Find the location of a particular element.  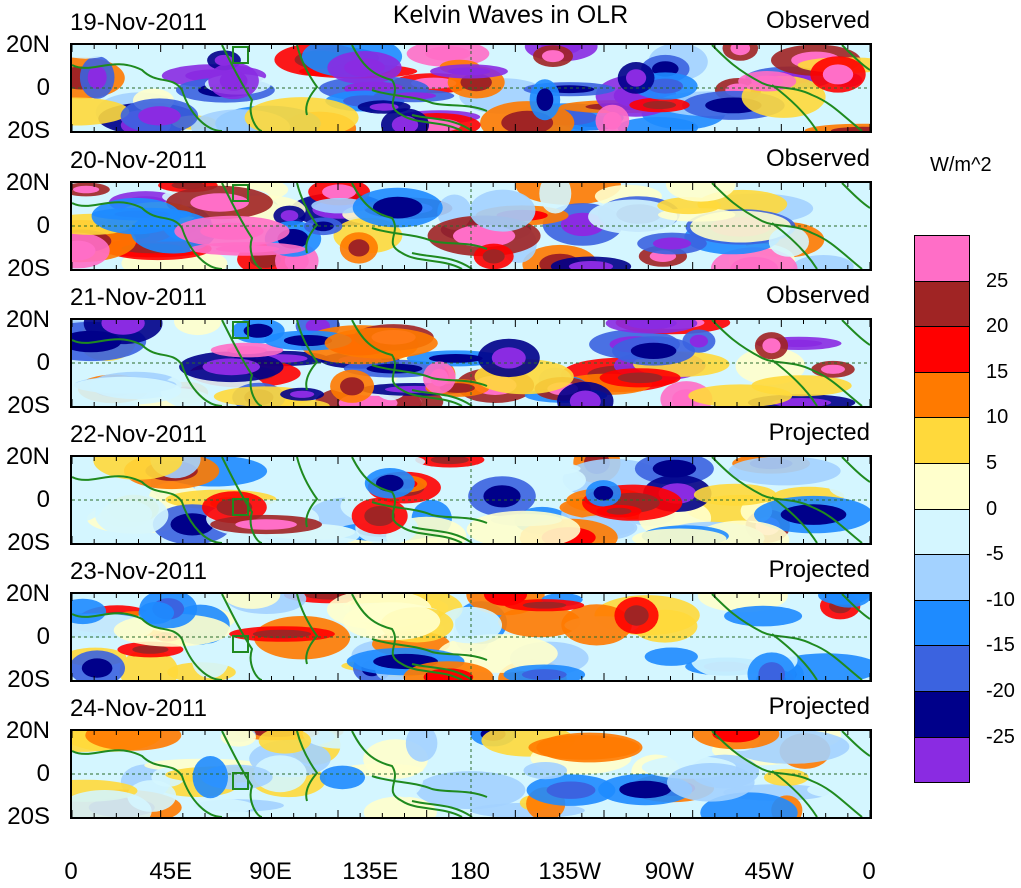

colorbar-level-label: 0 is located at coordinates (992, 508).